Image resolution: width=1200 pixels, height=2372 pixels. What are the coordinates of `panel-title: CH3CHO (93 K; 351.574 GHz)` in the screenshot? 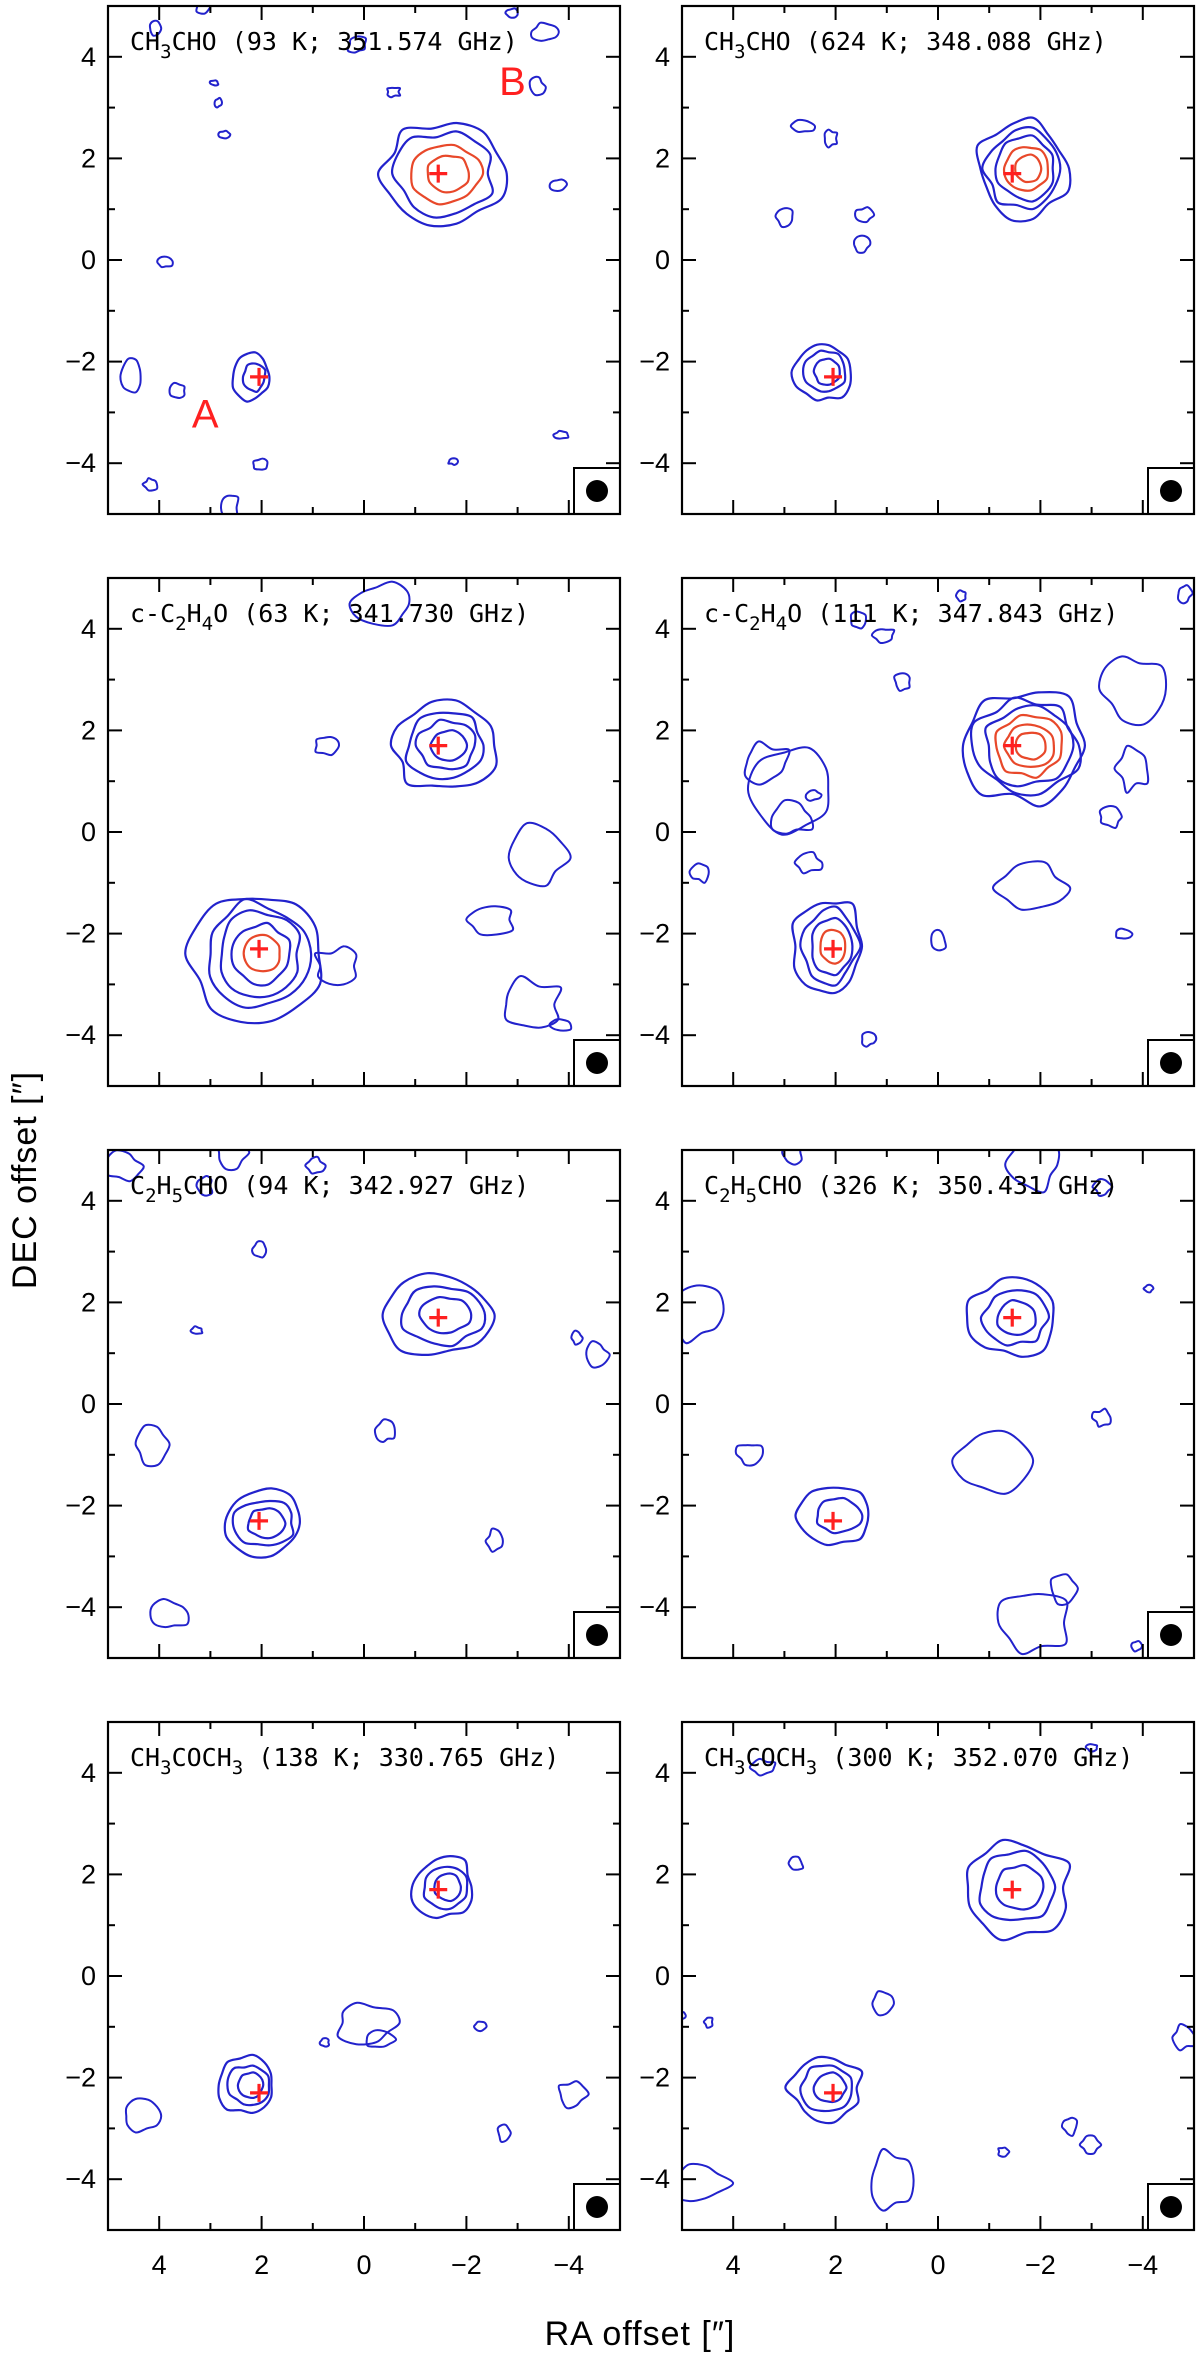 It's located at (324, 45).